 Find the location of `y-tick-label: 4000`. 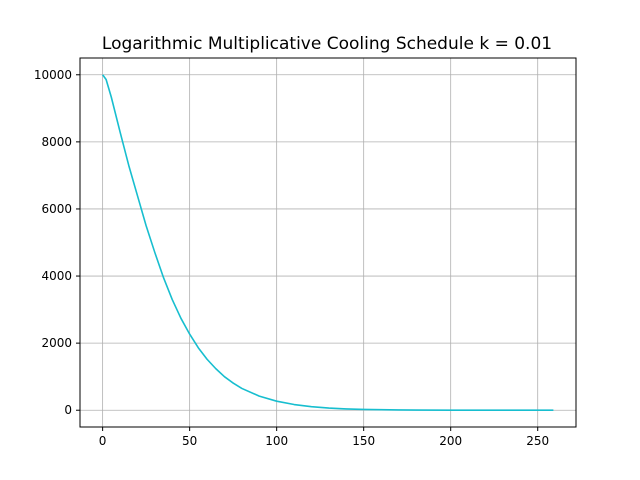

y-tick-label: 4000 is located at coordinates (56, 276).